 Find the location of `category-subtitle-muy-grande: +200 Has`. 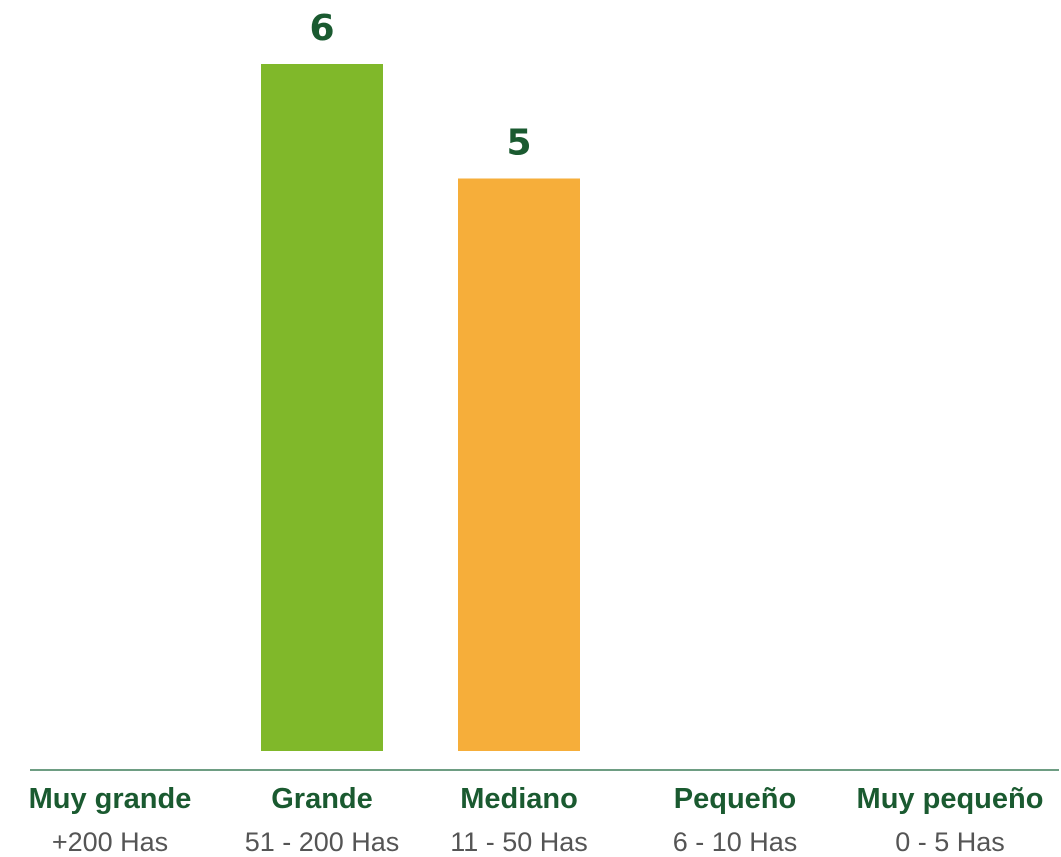

category-subtitle-muy-grande: +200 Has is located at coordinates (110, 842).